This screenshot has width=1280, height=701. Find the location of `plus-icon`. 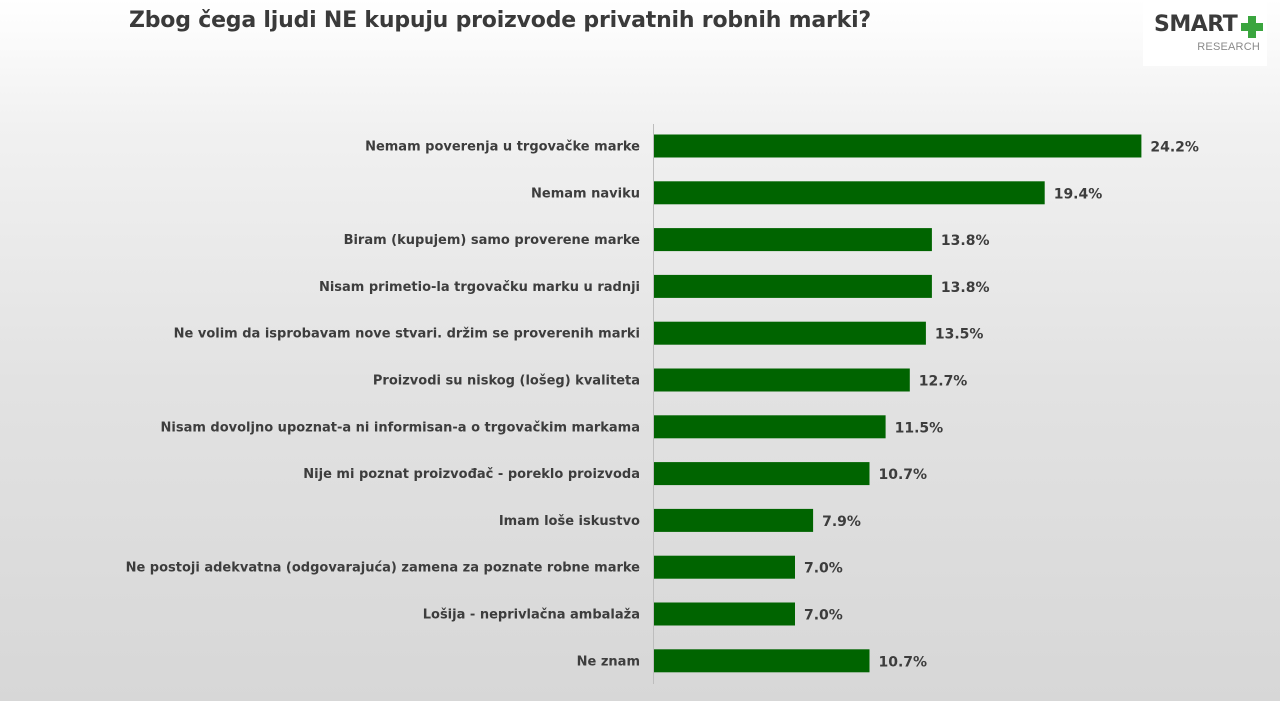

plus-icon is located at coordinates (1252, 27).